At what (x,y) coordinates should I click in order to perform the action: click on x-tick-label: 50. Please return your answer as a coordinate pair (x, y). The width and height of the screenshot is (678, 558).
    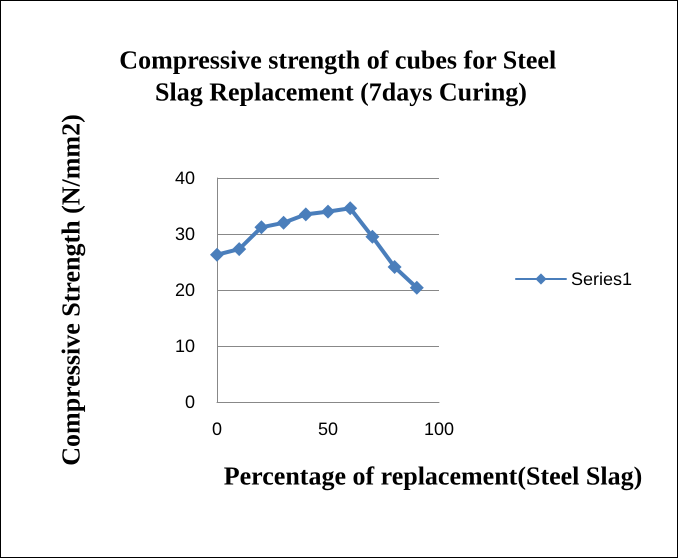
    Looking at the image, I should click on (328, 429).